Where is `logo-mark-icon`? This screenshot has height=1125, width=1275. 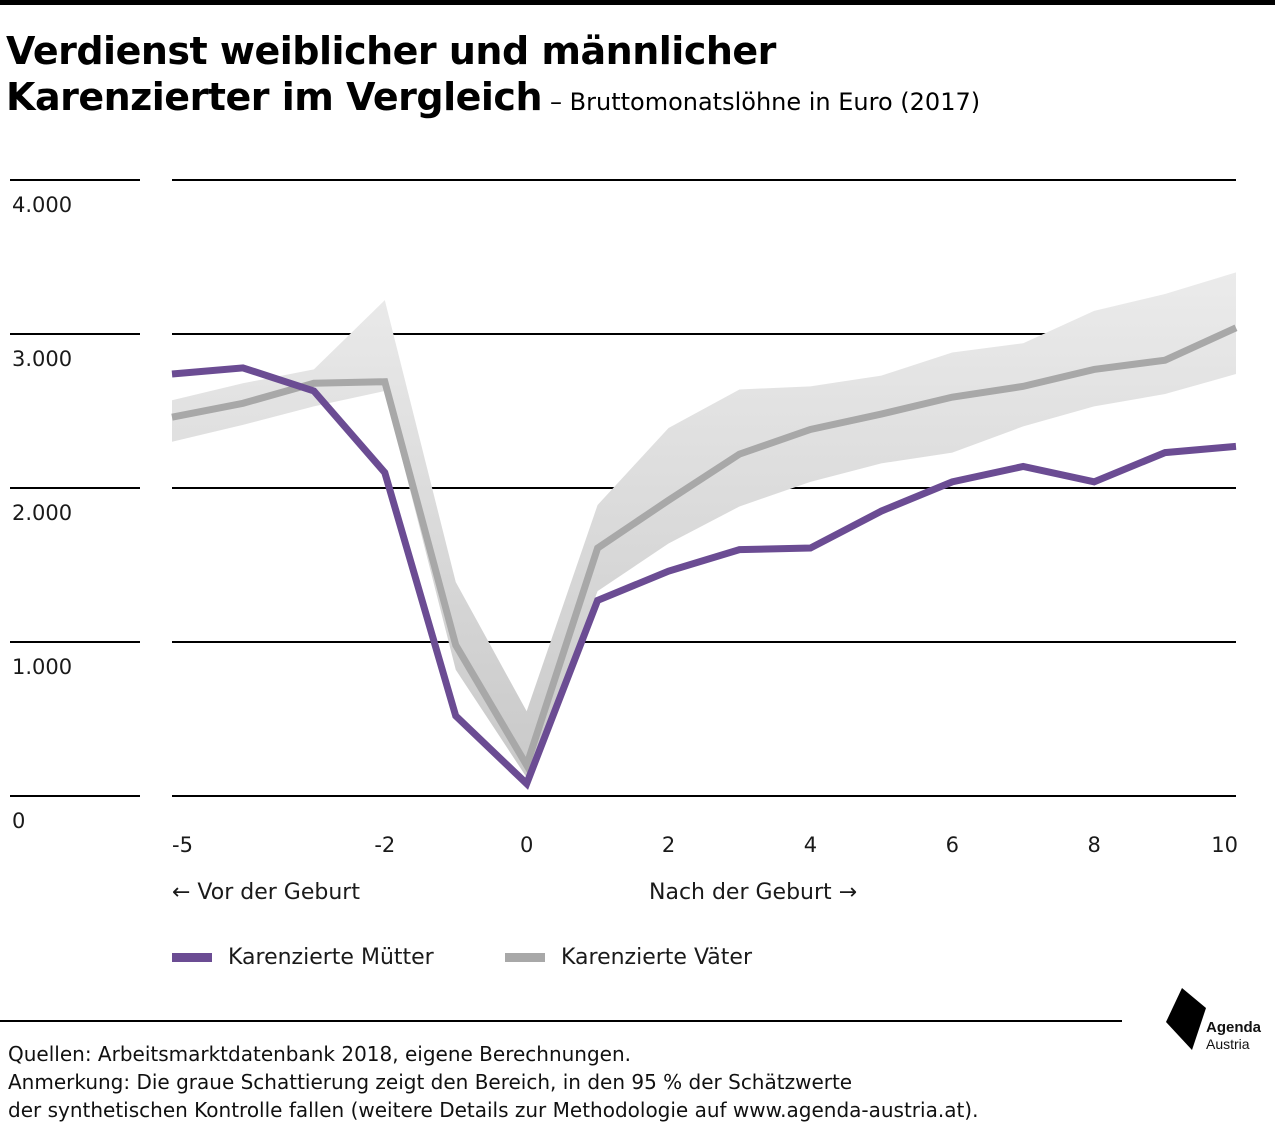
logo-mark-icon is located at coordinates (1186, 1019).